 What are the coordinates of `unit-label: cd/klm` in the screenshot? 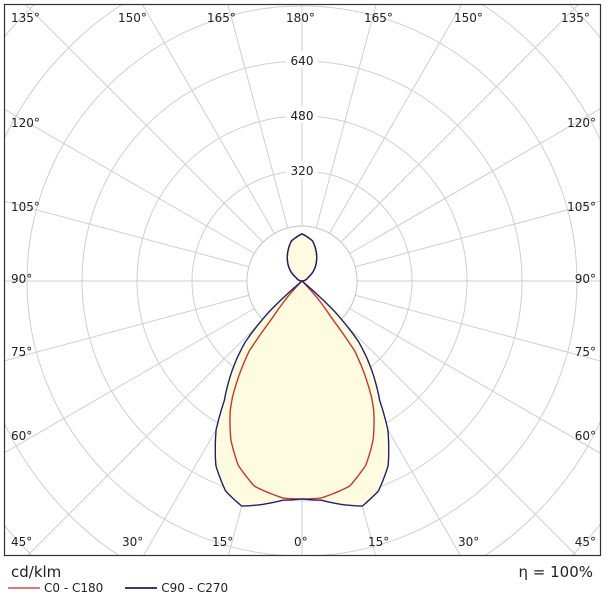 It's located at (36, 572).